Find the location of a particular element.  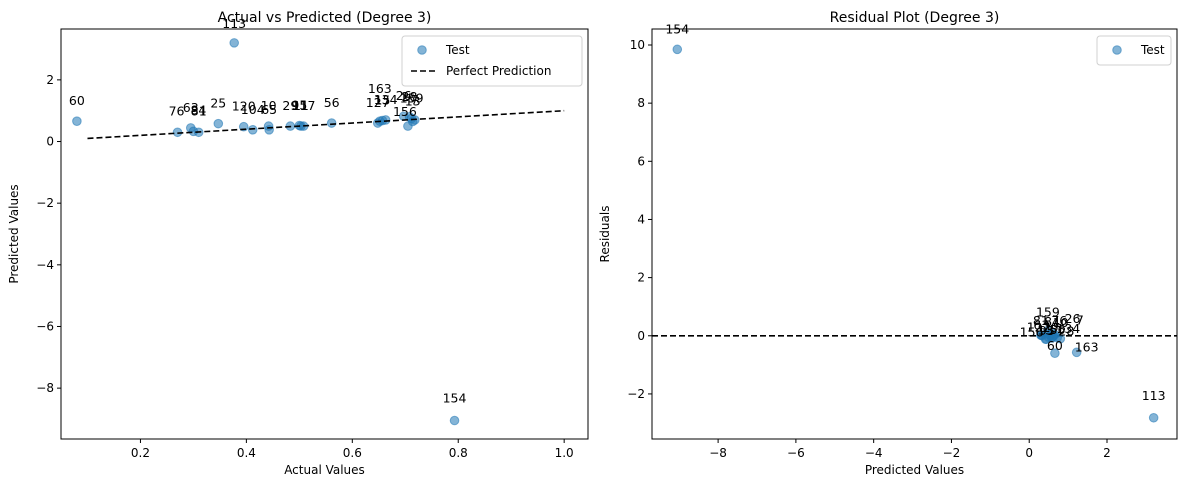

x-tick-label: −8 is located at coordinates (718, 453).